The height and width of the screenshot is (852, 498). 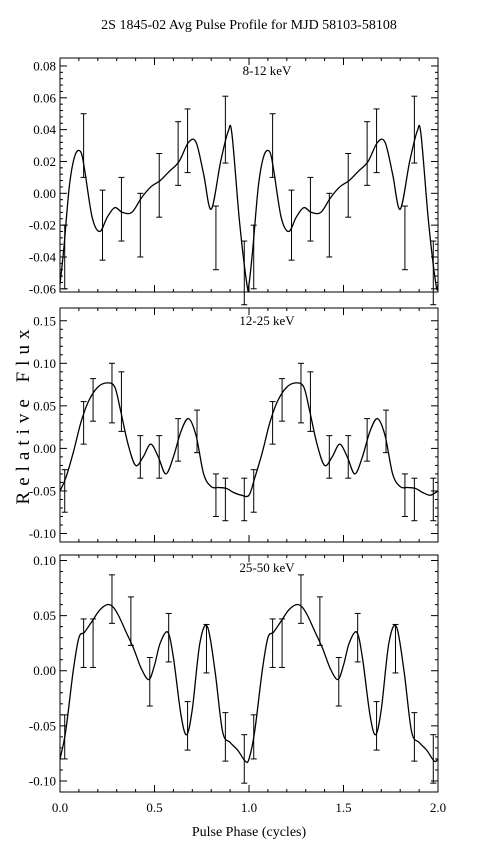 What do you see at coordinates (44, 161) in the screenshot?
I see `y-tick-label: 0.02` at bounding box center [44, 161].